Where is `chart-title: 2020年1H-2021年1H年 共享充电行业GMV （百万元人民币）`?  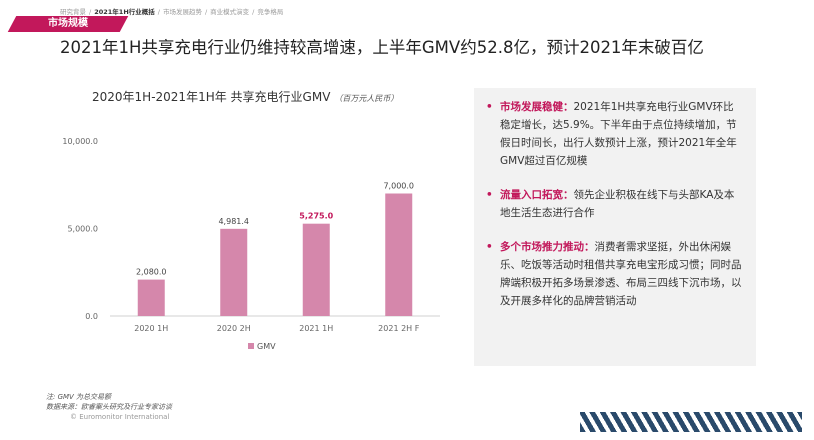
chart-title: 2020年1H-2021年1H年 共享充电行业GMV （百万元人民币） is located at coordinates (245, 96).